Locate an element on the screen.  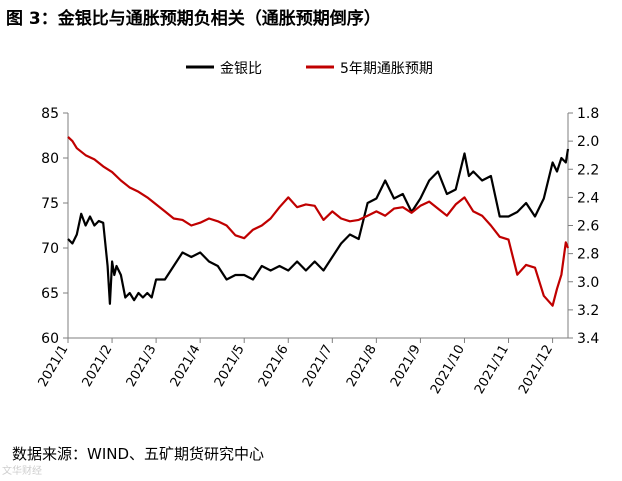
left-tick-label: 65 is located at coordinates (50, 294).